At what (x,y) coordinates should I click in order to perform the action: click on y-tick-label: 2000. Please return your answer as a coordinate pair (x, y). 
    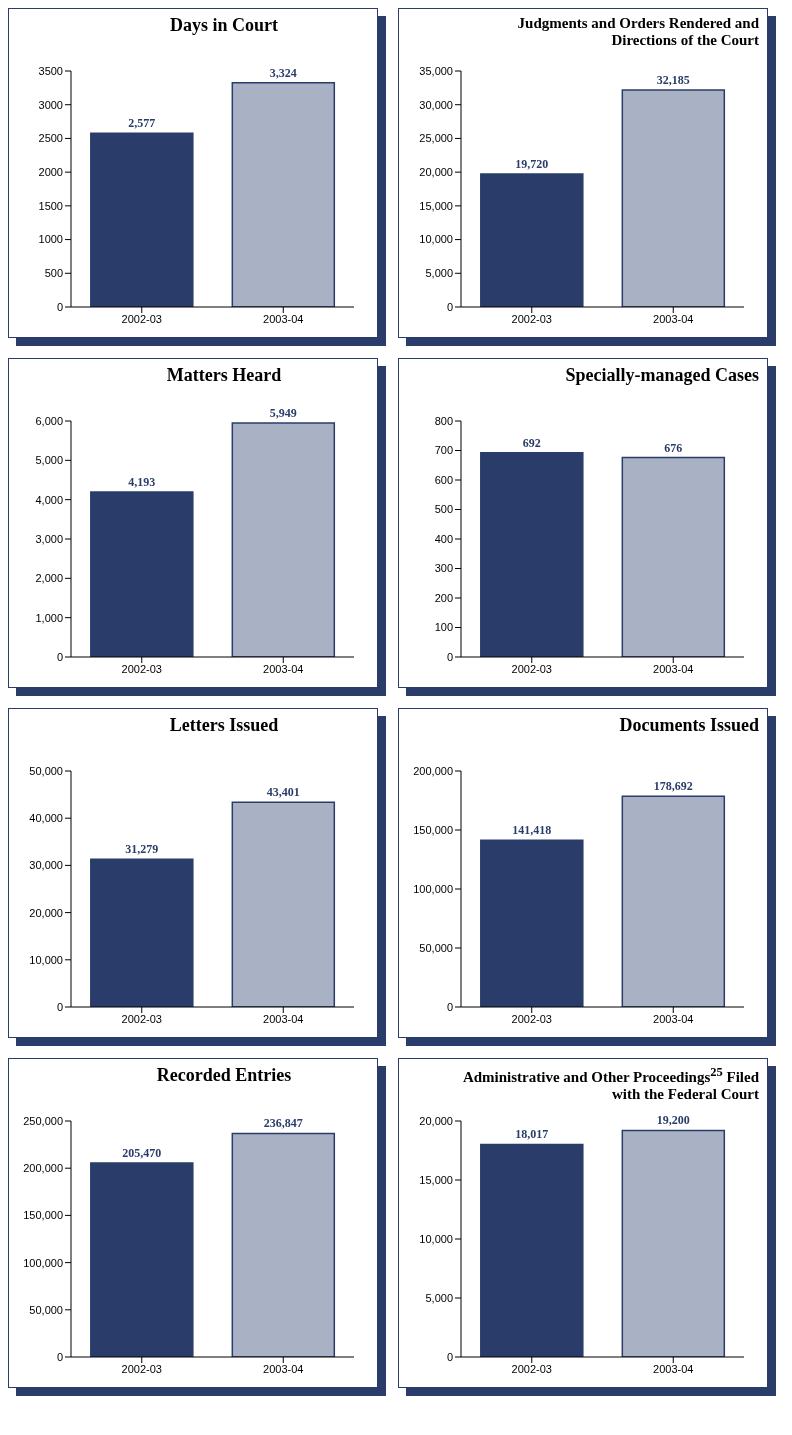
    Looking at the image, I should click on (50, 172).